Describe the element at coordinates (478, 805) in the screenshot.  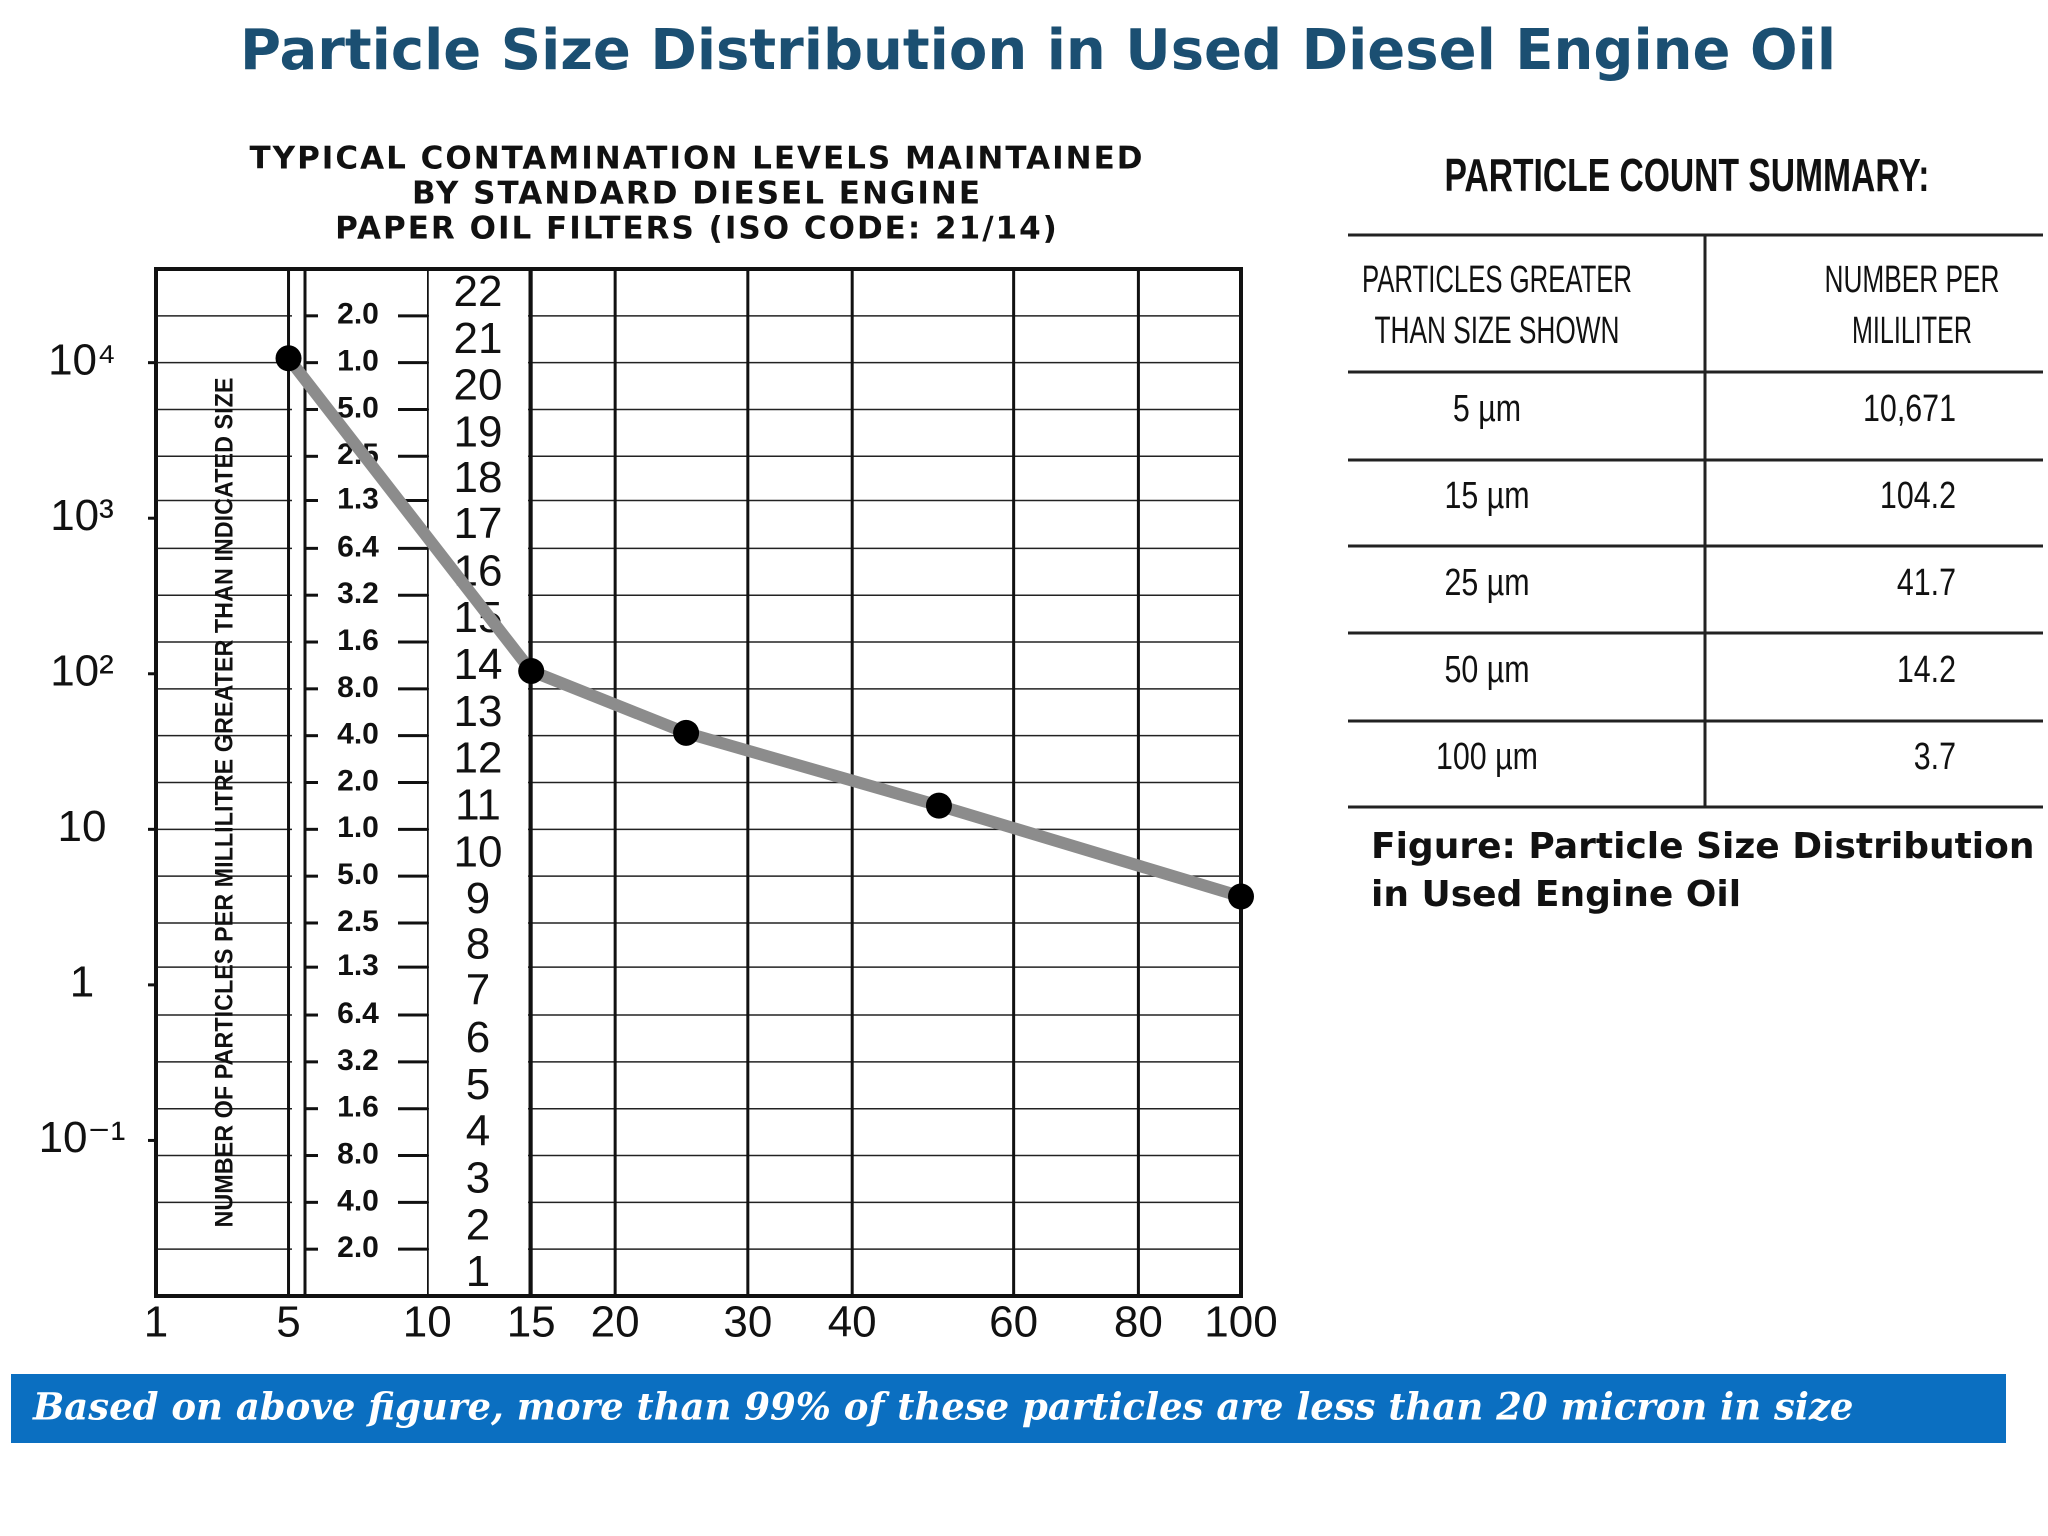
I see `iso-code: 11` at that location.